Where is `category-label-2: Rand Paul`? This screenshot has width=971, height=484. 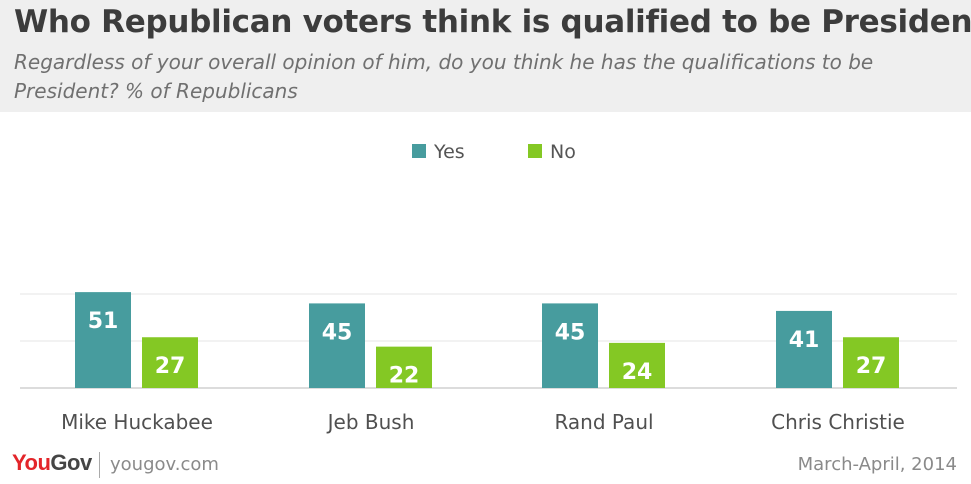 category-label-2: Rand Paul is located at coordinates (603, 422).